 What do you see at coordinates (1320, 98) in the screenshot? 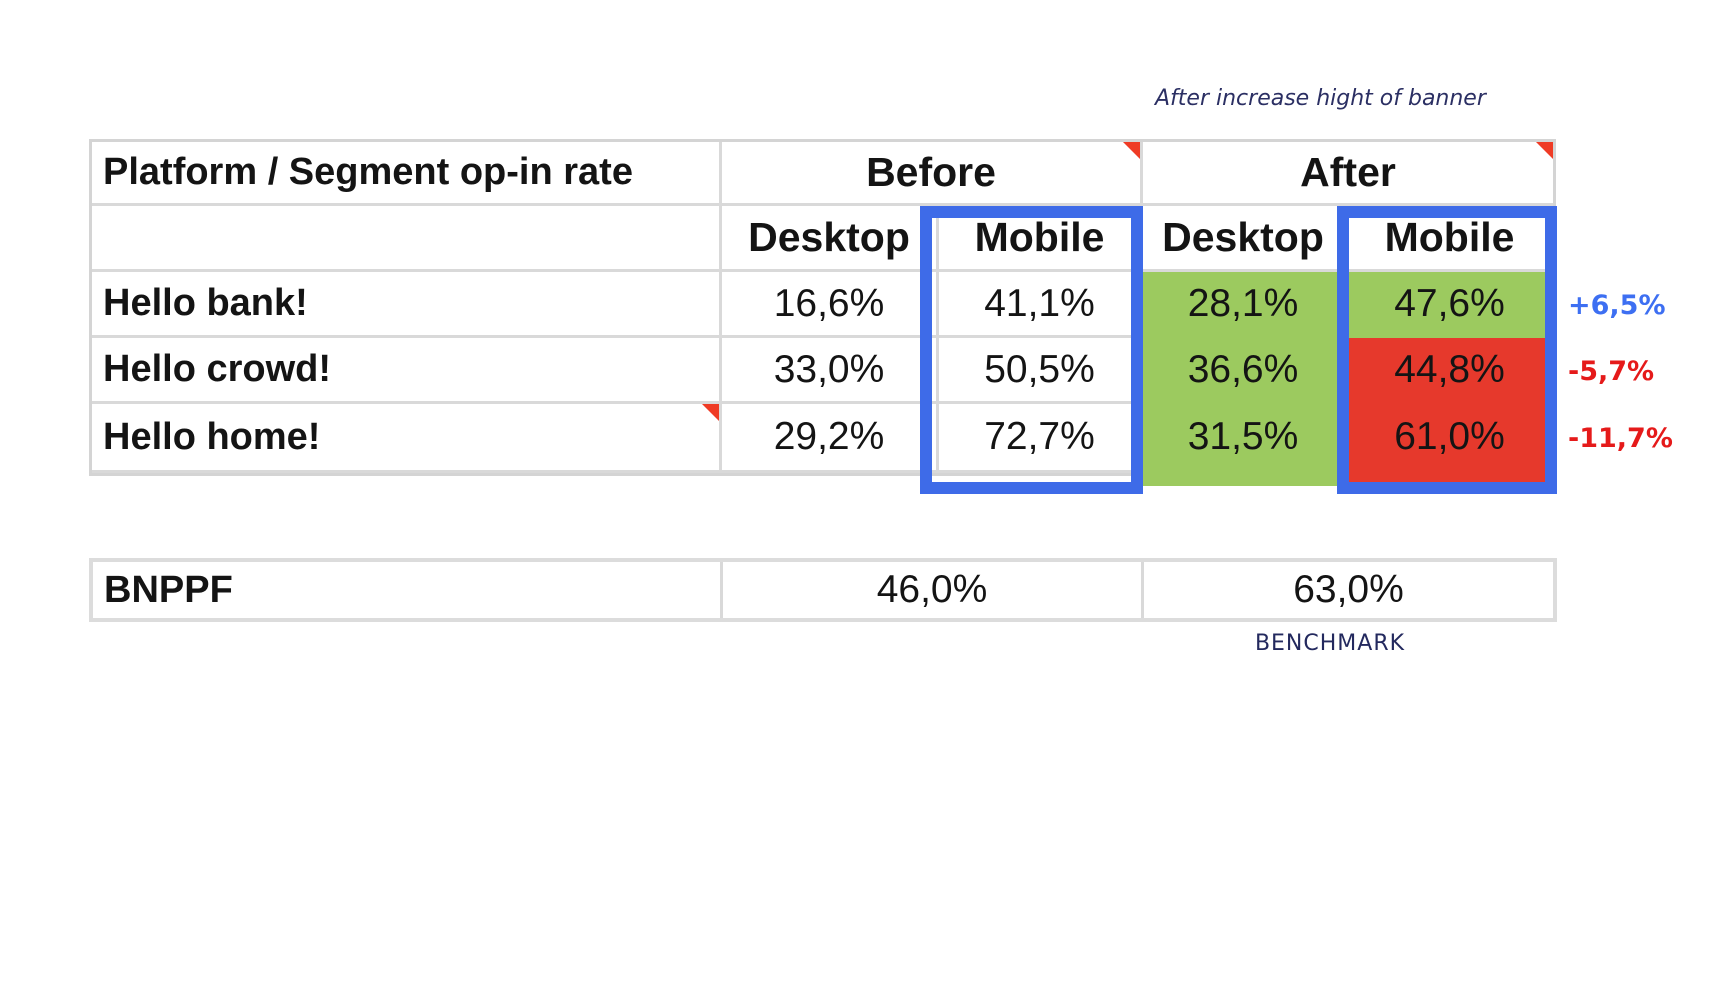
I see `banner-annotation: After increase hight of banner` at bounding box center [1320, 98].